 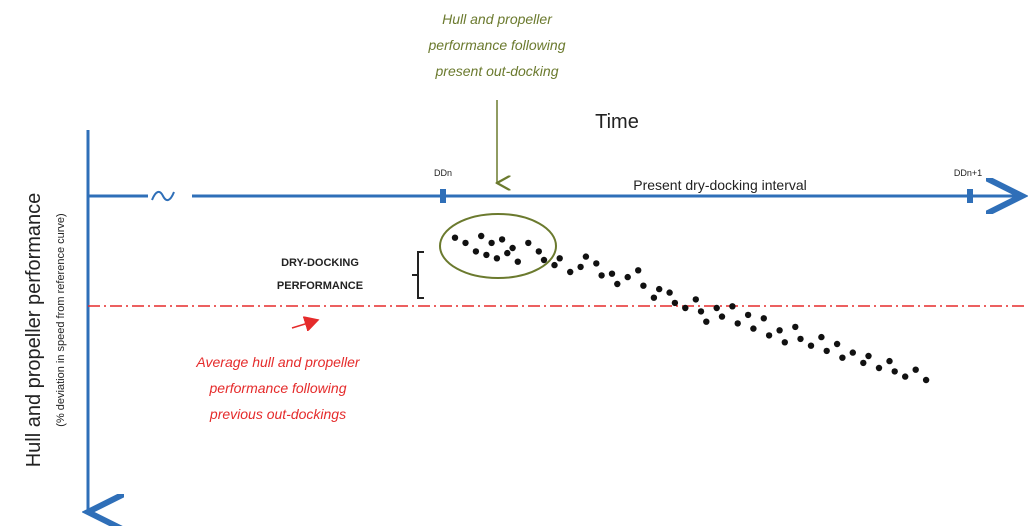 I want to click on top-callout-line-3: present out-docking, so click(x=497, y=71).